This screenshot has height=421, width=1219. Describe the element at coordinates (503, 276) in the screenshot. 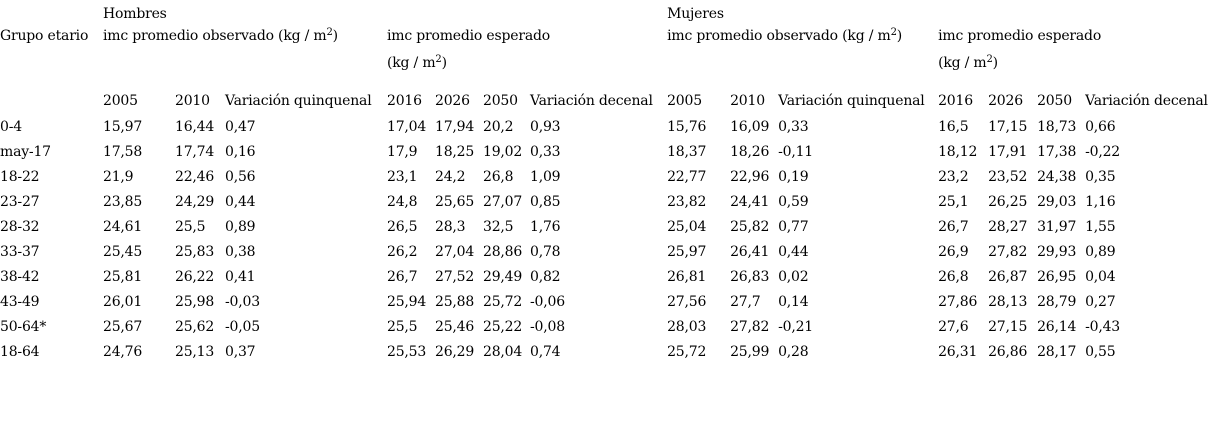

I see `value-cell: 29,49` at that location.